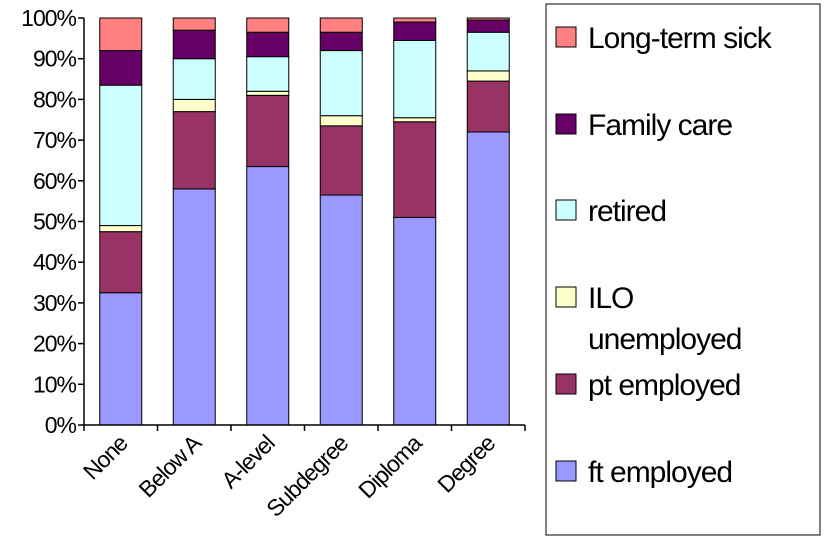 This screenshot has height=539, width=825. Describe the element at coordinates (55, 59) in the screenshot. I see `y-tick-label: 90%` at that location.